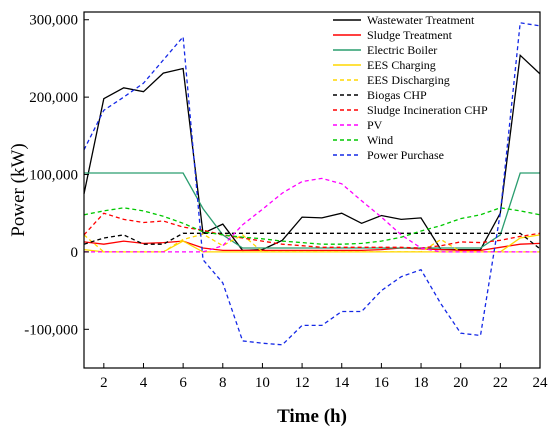  What do you see at coordinates (405, 155) in the screenshot?
I see `legend-label-9: Power Purchase` at bounding box center [405, 155].